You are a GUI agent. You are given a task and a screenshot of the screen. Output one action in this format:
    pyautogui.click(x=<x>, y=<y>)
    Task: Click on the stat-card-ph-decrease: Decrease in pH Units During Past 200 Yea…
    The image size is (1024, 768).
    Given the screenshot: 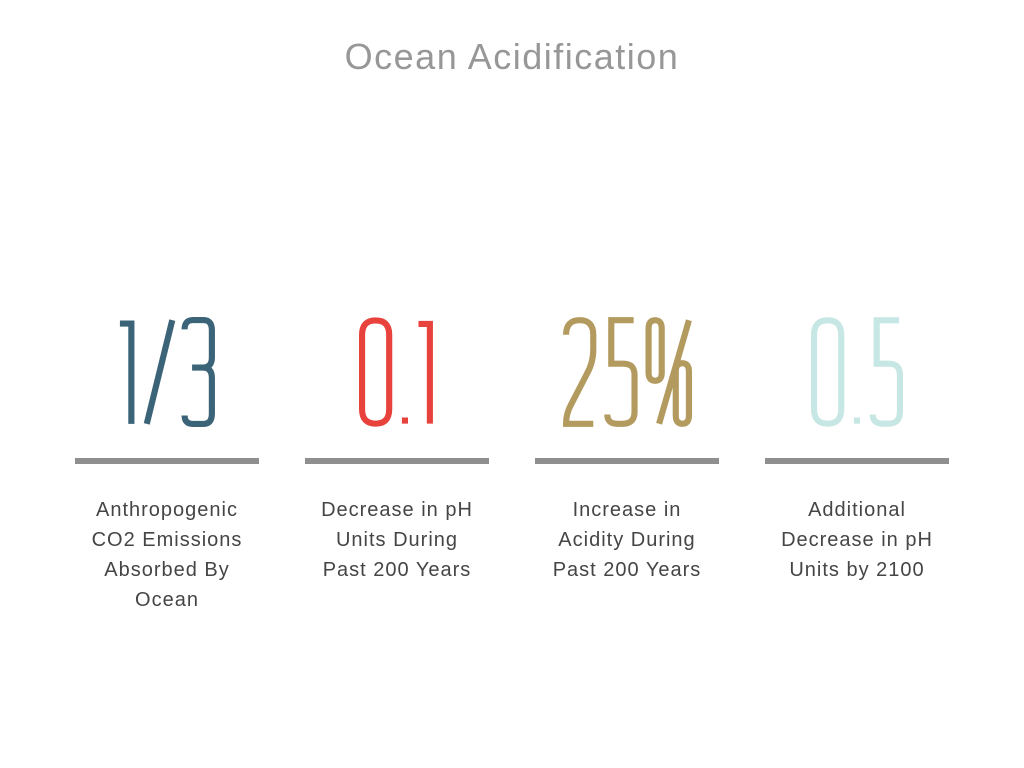 What is the action you would take?
    pyautogui.click(x=397, y=466)
    